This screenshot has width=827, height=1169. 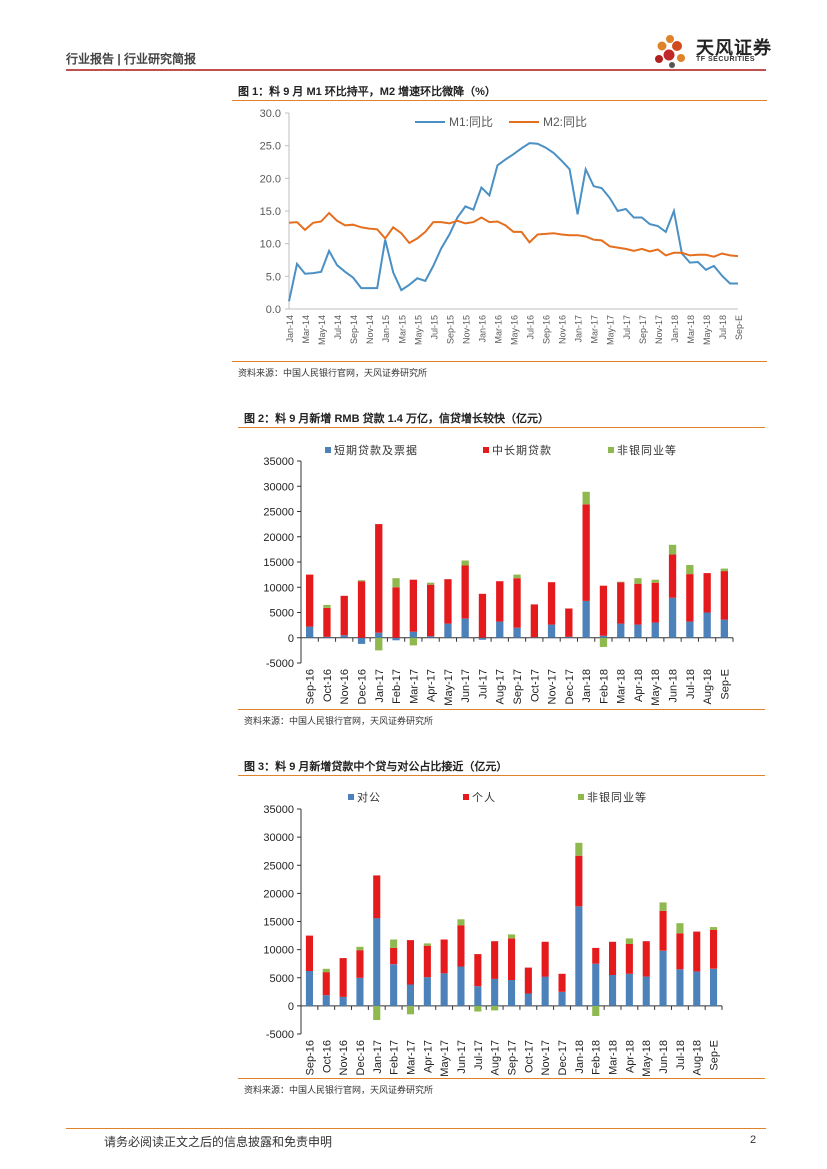 I want to click on fig3-x-tick-label: Jan-18, so click(x=580, y=1057).